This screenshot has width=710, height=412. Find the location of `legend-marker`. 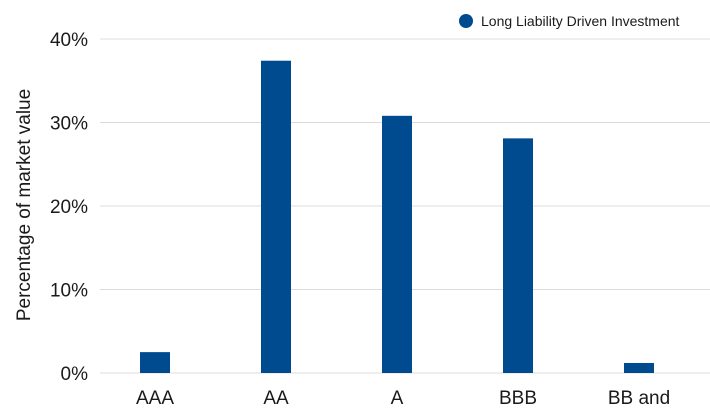

legend-marker is located at coordinates (466, 21).